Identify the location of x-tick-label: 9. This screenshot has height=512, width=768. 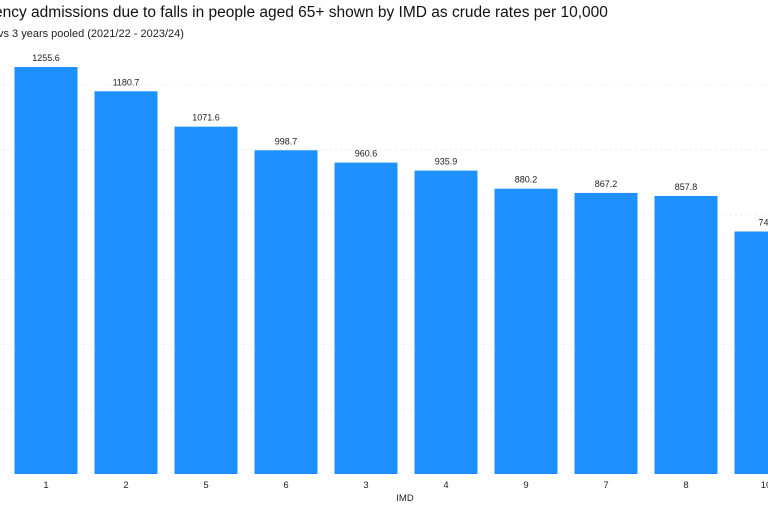
(525, 485).